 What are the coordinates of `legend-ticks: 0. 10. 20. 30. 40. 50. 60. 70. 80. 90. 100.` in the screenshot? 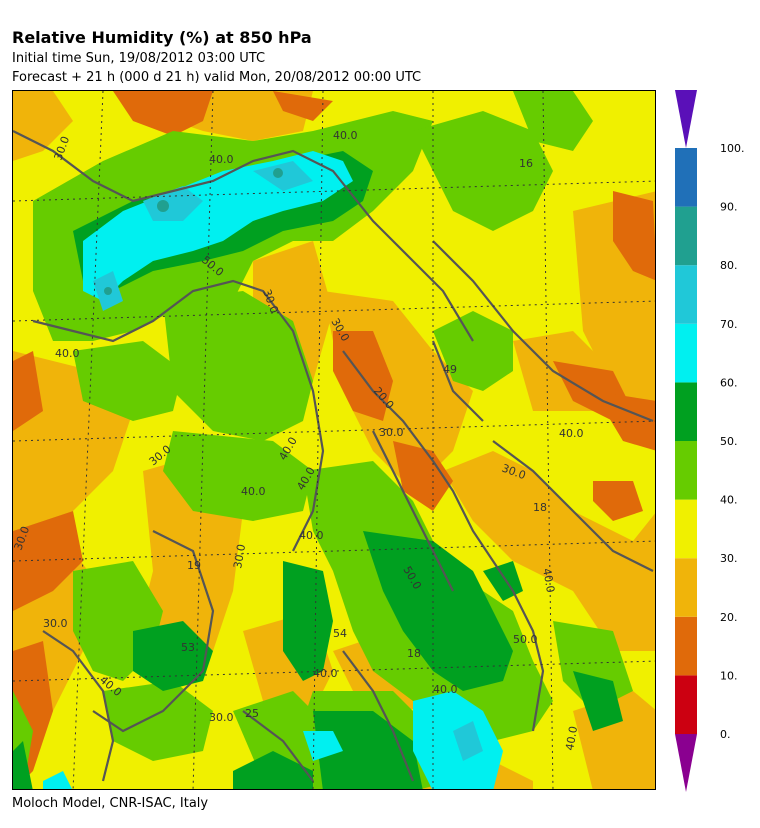 It's located at (732, 441).